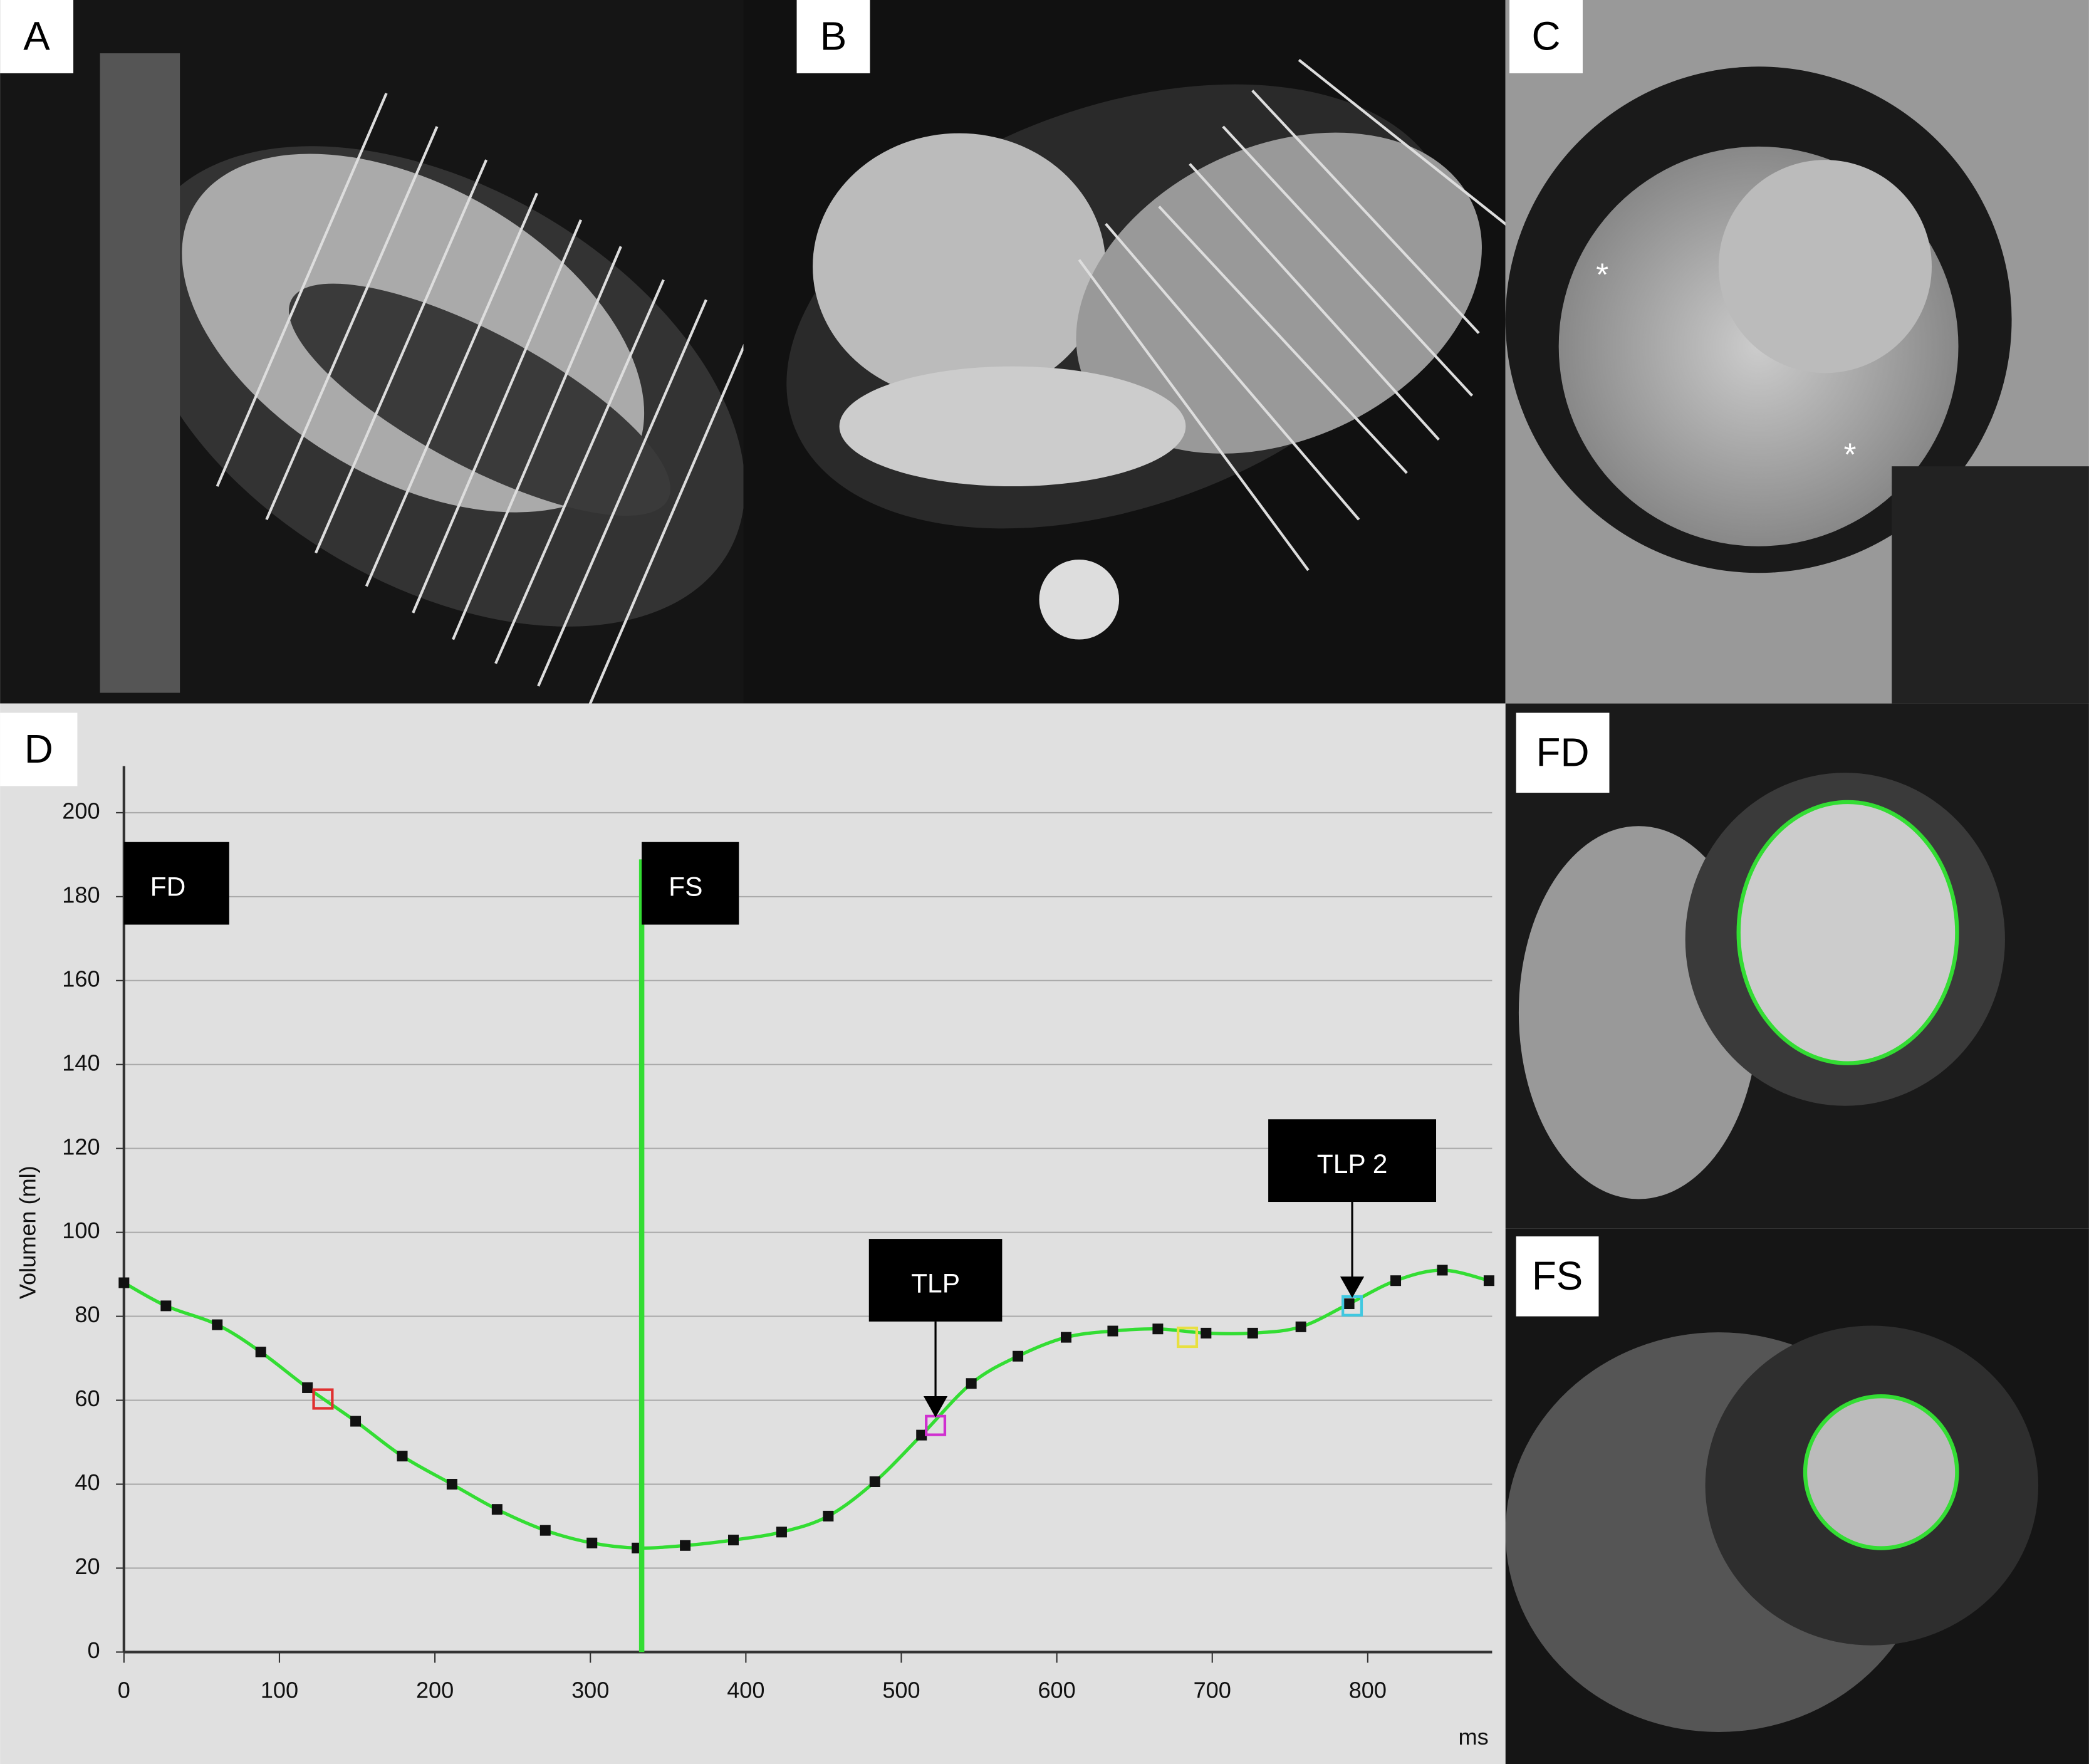 The width and height of the screenshot is (2089, 1764). What do you see at coordinates (88, 1314) in the screenshot?
I see `y-tick-label: 80` at bounding box center [88, 1314].